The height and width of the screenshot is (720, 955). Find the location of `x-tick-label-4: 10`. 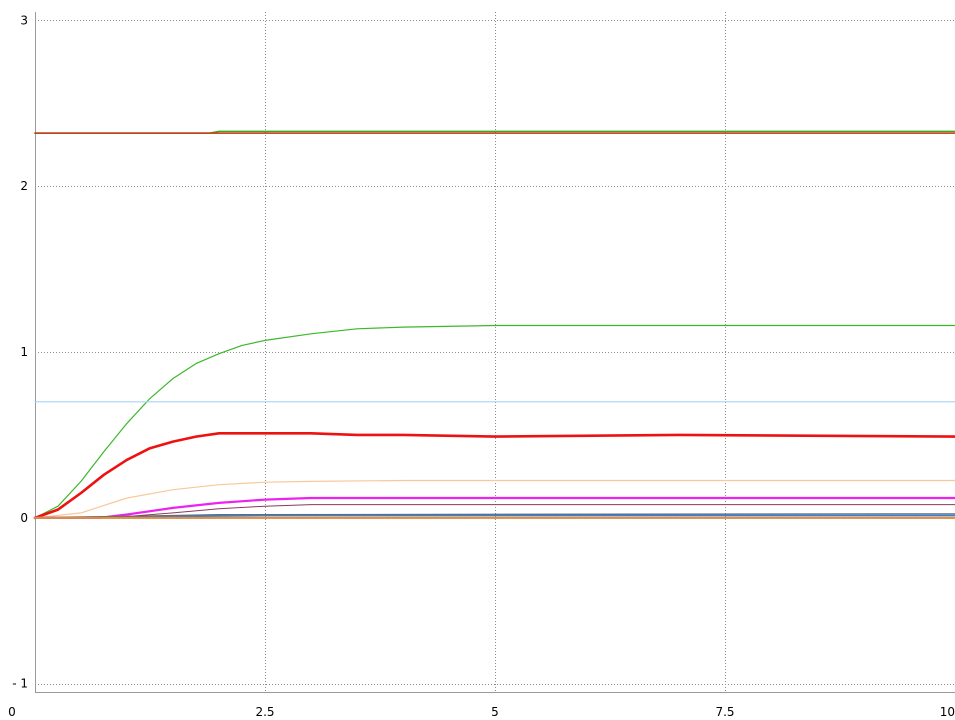

x-tick-label-4: 10 is located at coordinates (947, 712).